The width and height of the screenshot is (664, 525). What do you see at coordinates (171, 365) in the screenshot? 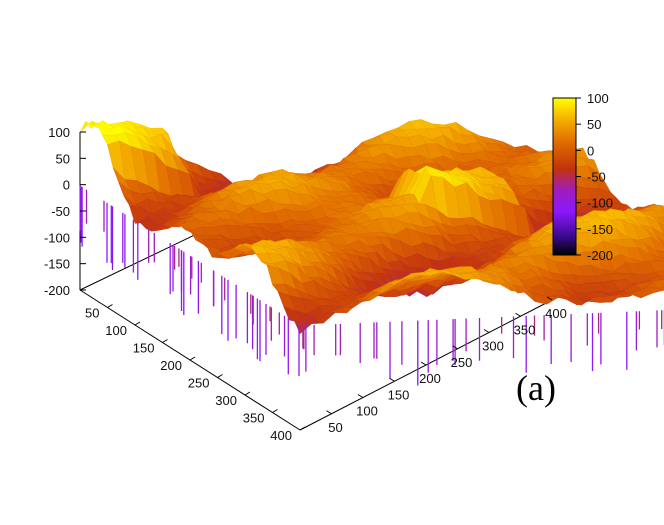
I see `x-tick-label: 200` at bounding box center [171, 365].